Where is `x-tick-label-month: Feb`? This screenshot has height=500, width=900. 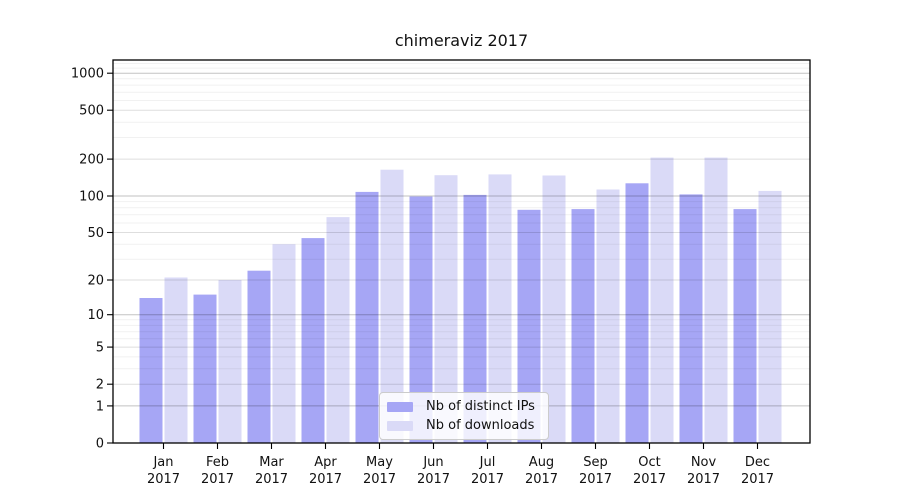 x-tick-label-month: Feb is located at coordinates (217, 462).